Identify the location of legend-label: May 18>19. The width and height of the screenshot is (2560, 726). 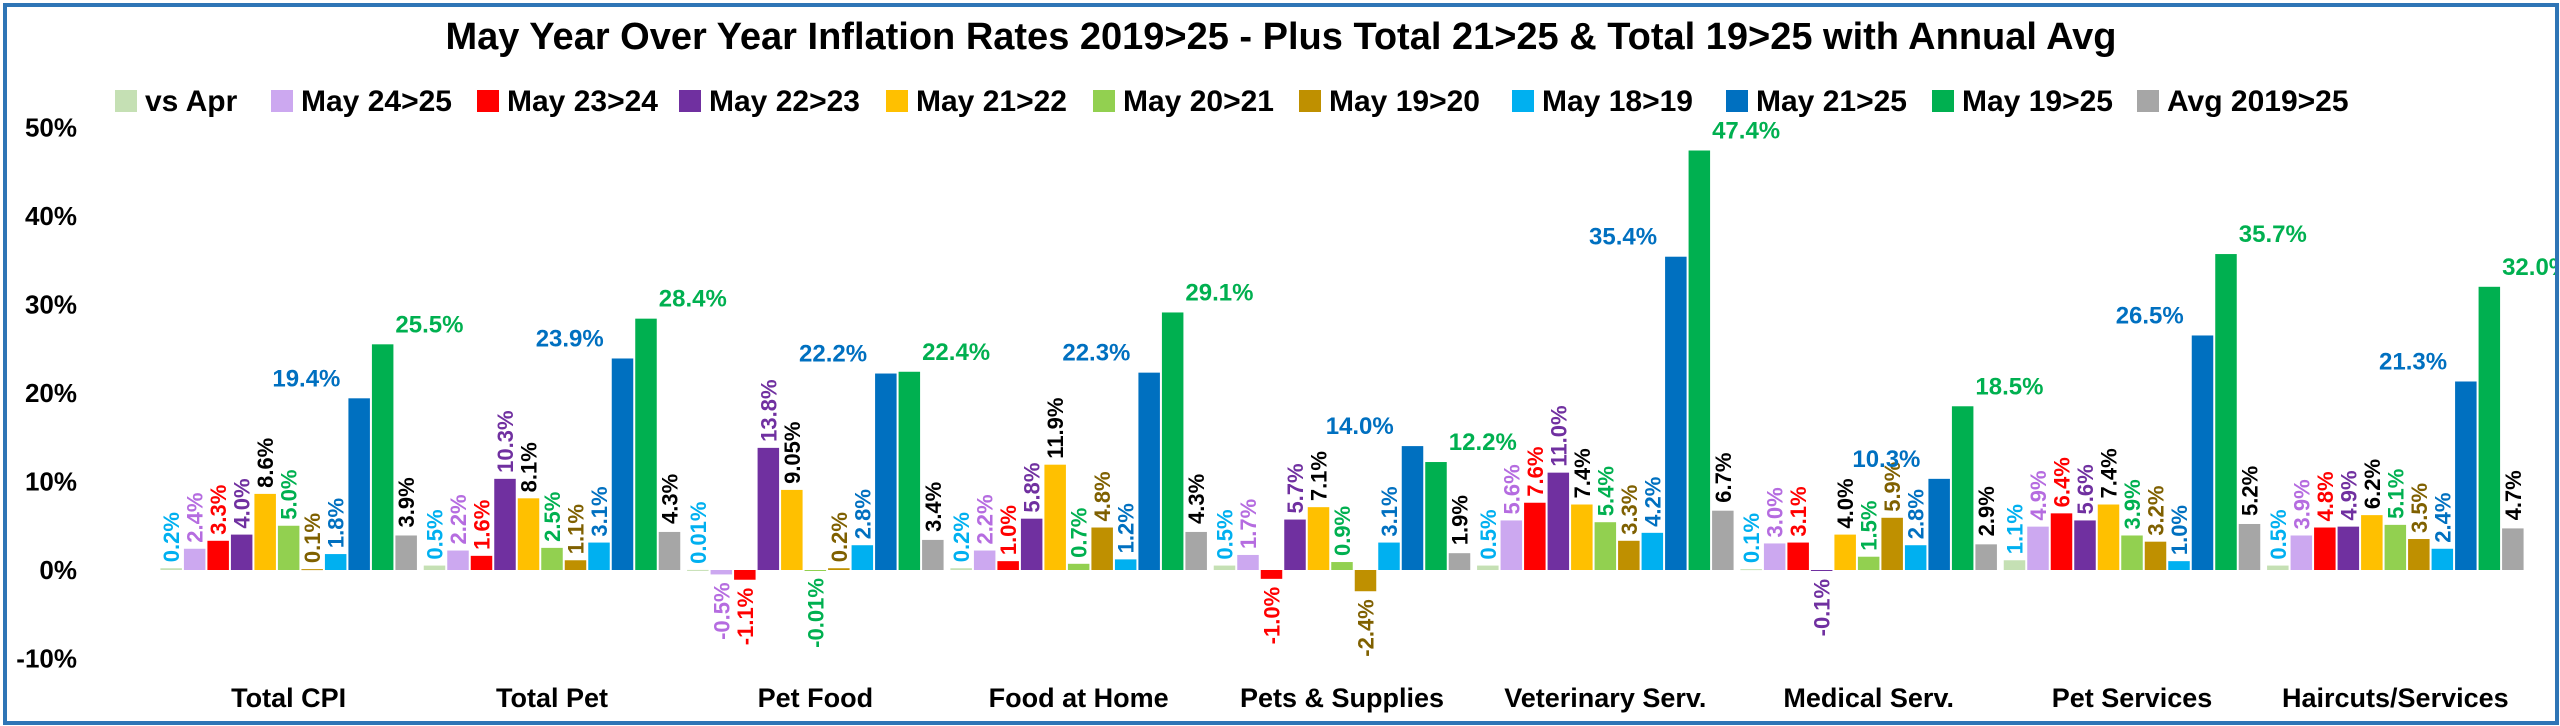
(1617, 101).